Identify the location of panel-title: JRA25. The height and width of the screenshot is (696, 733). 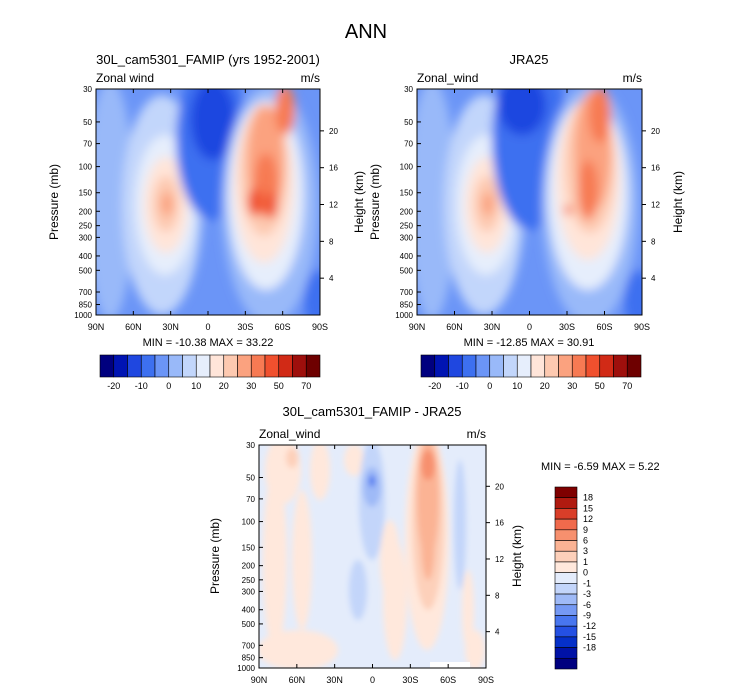
(528, 59).